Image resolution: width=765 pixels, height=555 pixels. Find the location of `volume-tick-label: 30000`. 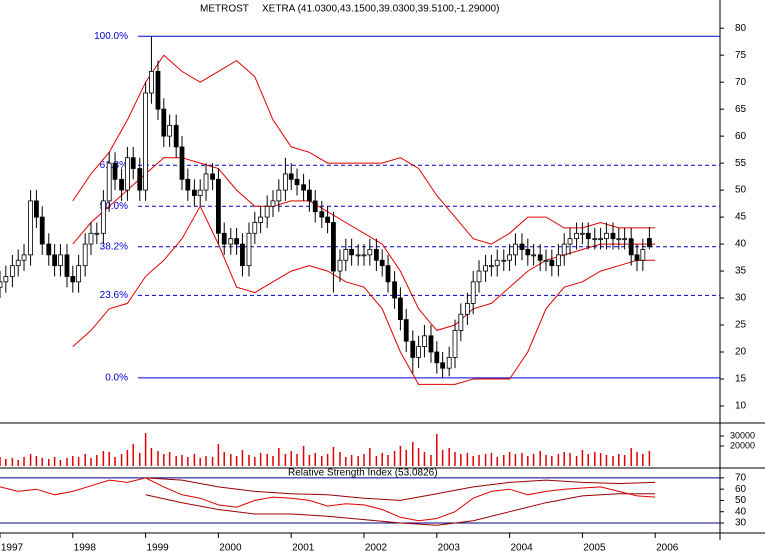

volume-tick-label: 30000 is located at coordinates (742, 435).